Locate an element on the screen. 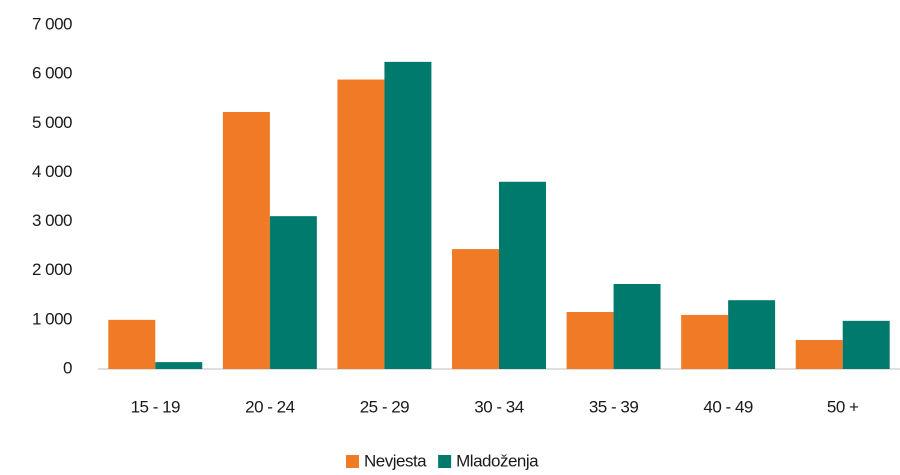 This screenshot has height=475, width=900. x-tick-label: 40 - 49 is located at coordinates (727, 406).